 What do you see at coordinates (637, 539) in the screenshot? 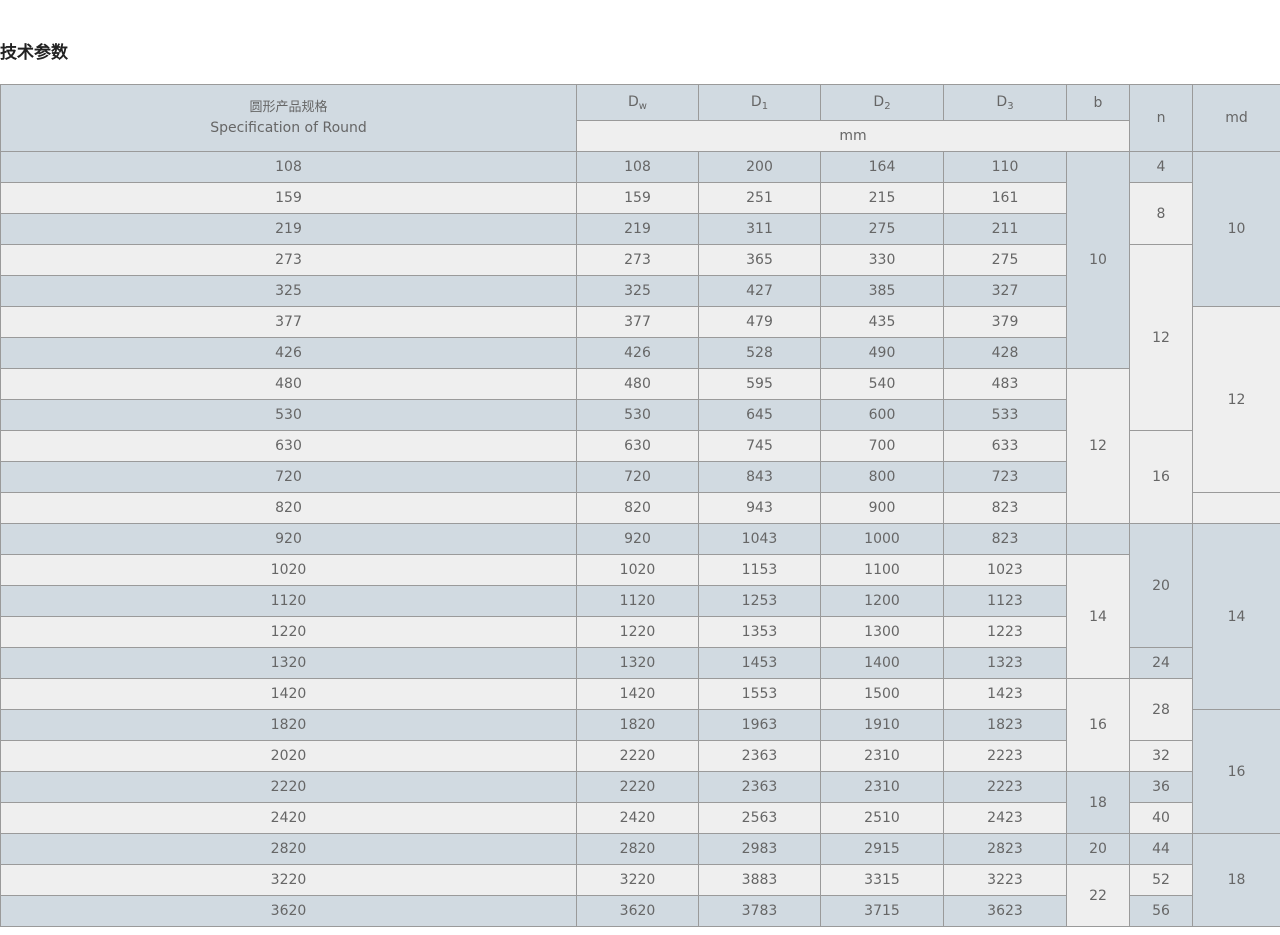
I see `cell-dw: 920` at bounding box center [637, 539].